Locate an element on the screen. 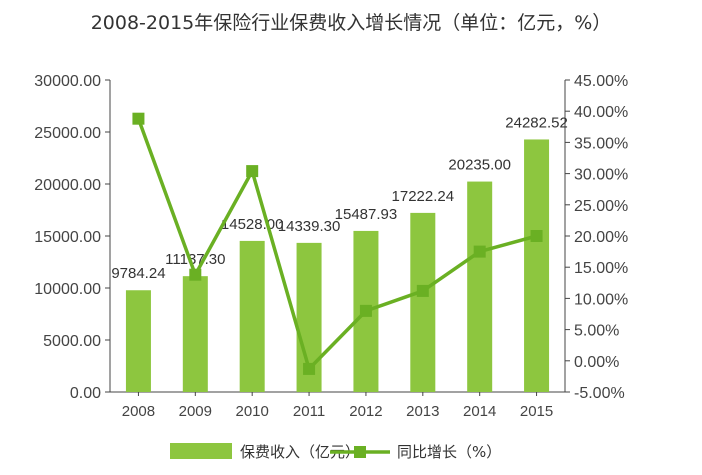 The image size is (702, 475). bar-2009 is located at coordinates (195, 334).